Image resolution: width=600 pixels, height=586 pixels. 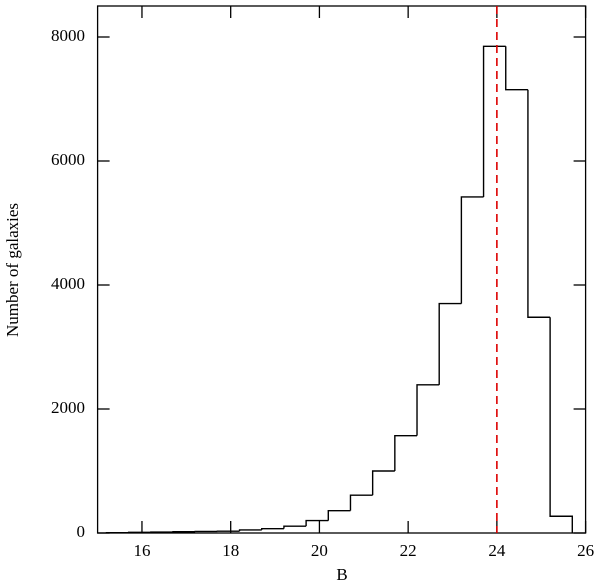 I want to click on y-tick-label: 0, so click(x=81, y=531).